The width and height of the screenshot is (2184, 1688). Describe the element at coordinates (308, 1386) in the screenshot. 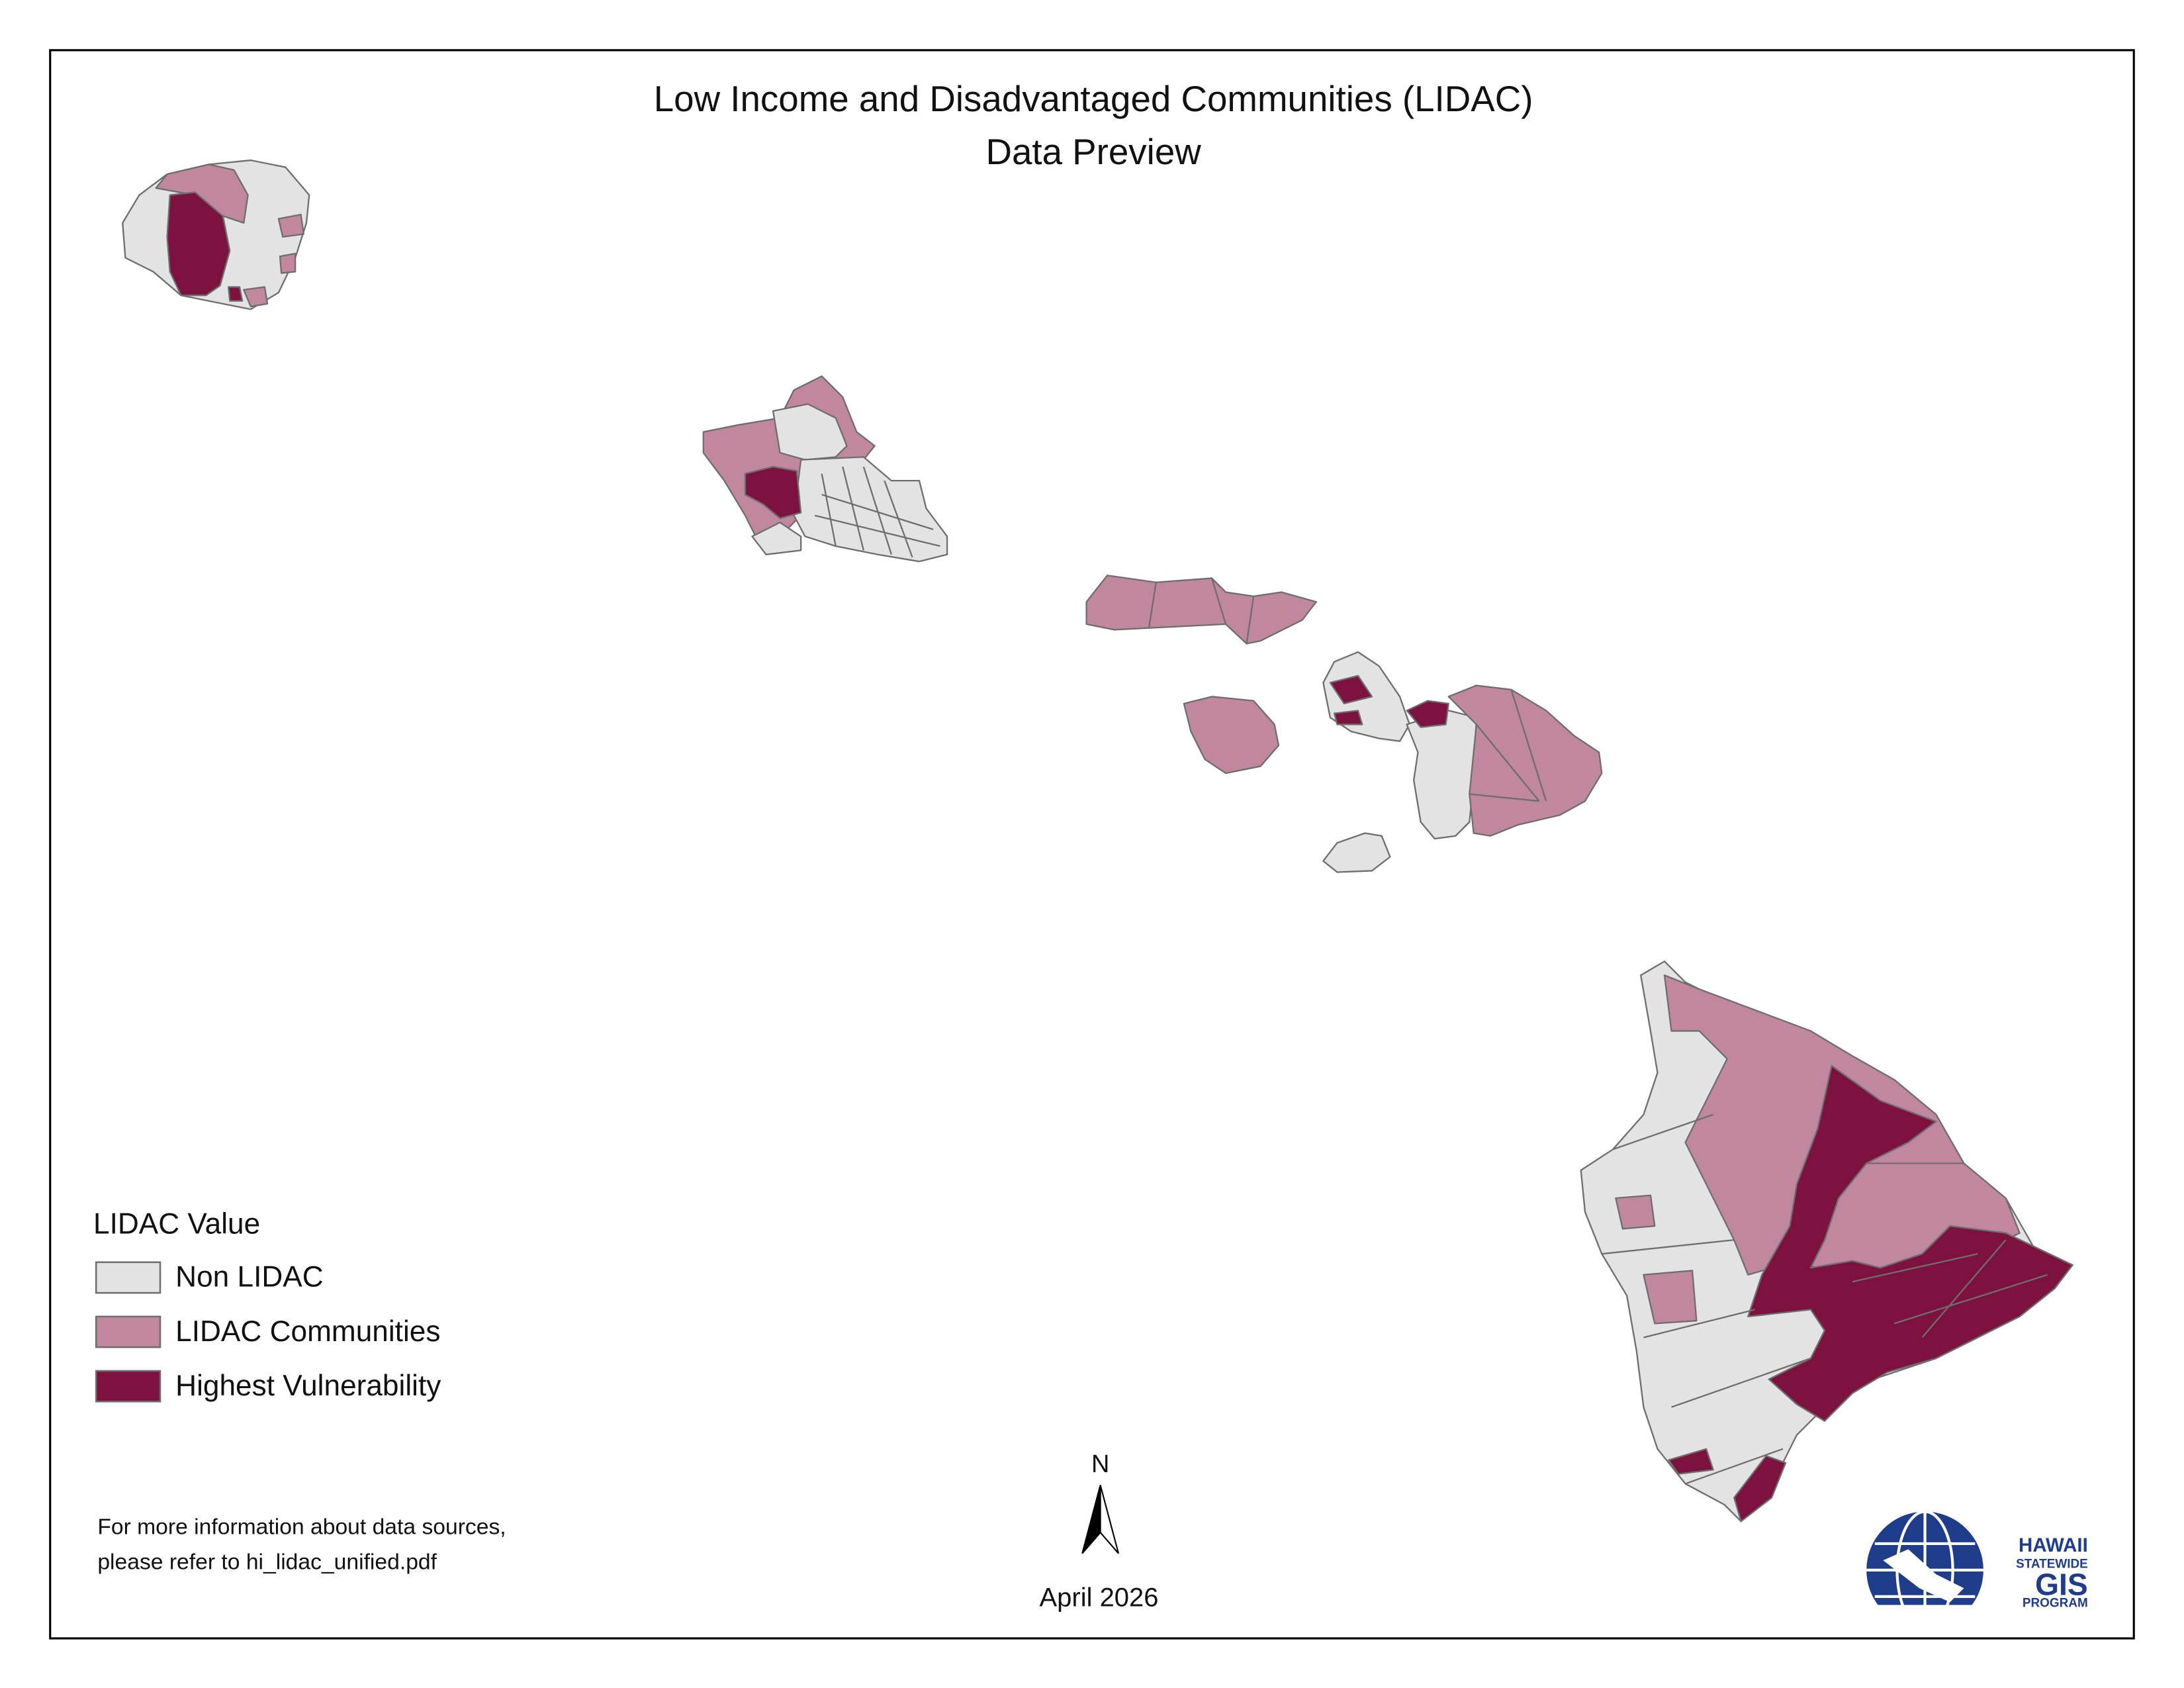

I see `legend-label: Highest Vulnerability` at that location.